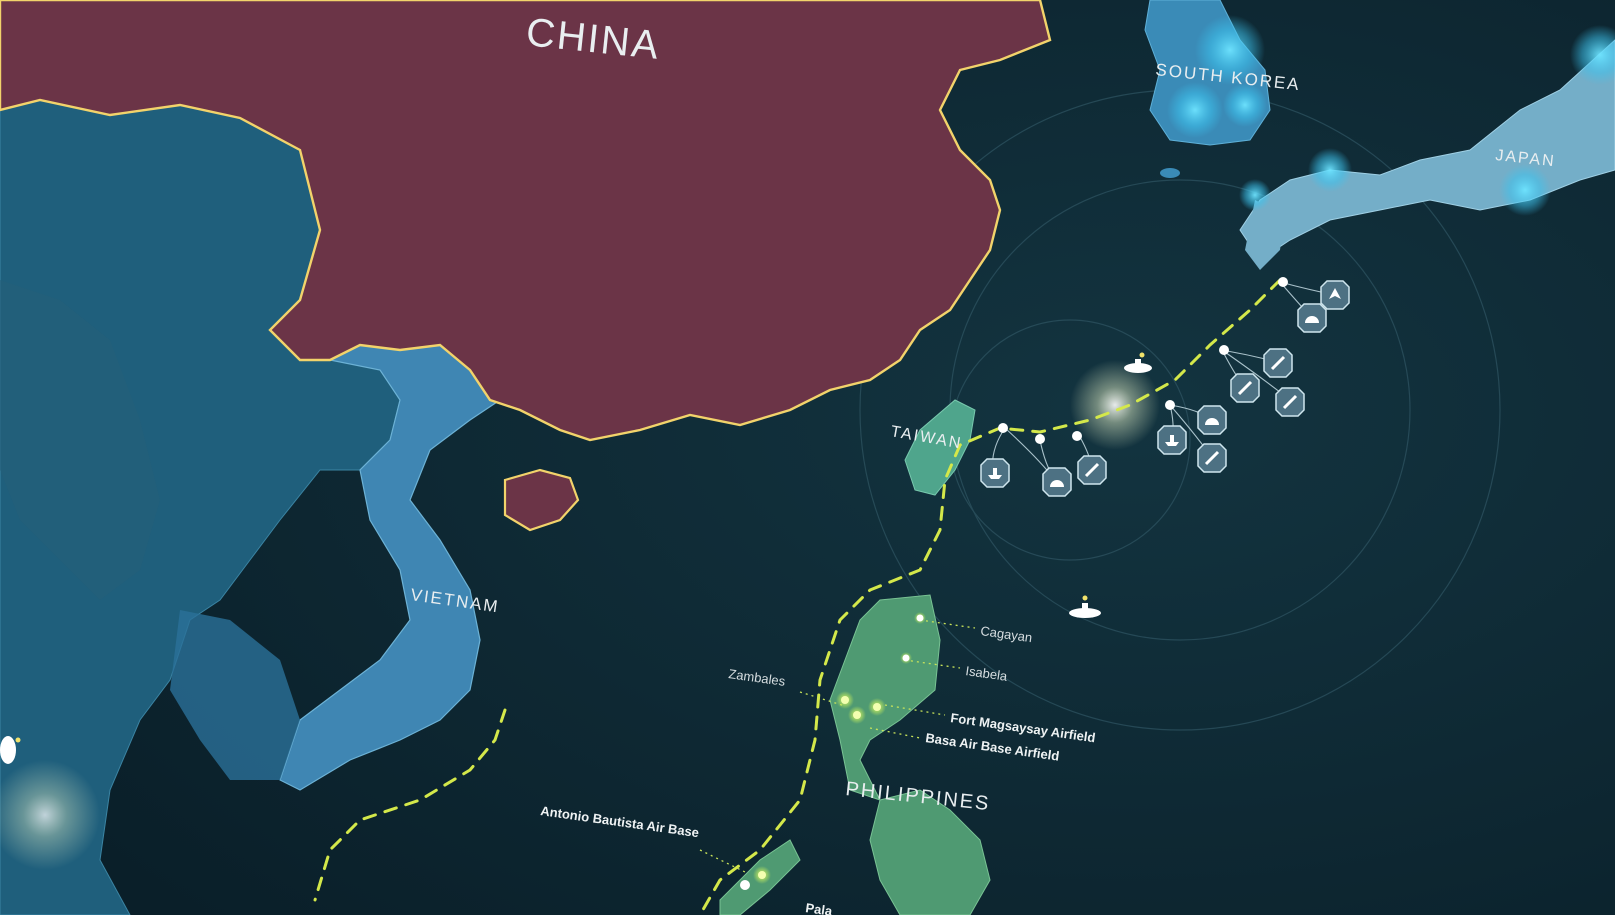 Image resolution: width=1615 pixels, height=915 pixels. What do you see at coordinates (1265, 235) in the screenshot?
I see `japan-kyushu` at bounding box center [1265, 235].